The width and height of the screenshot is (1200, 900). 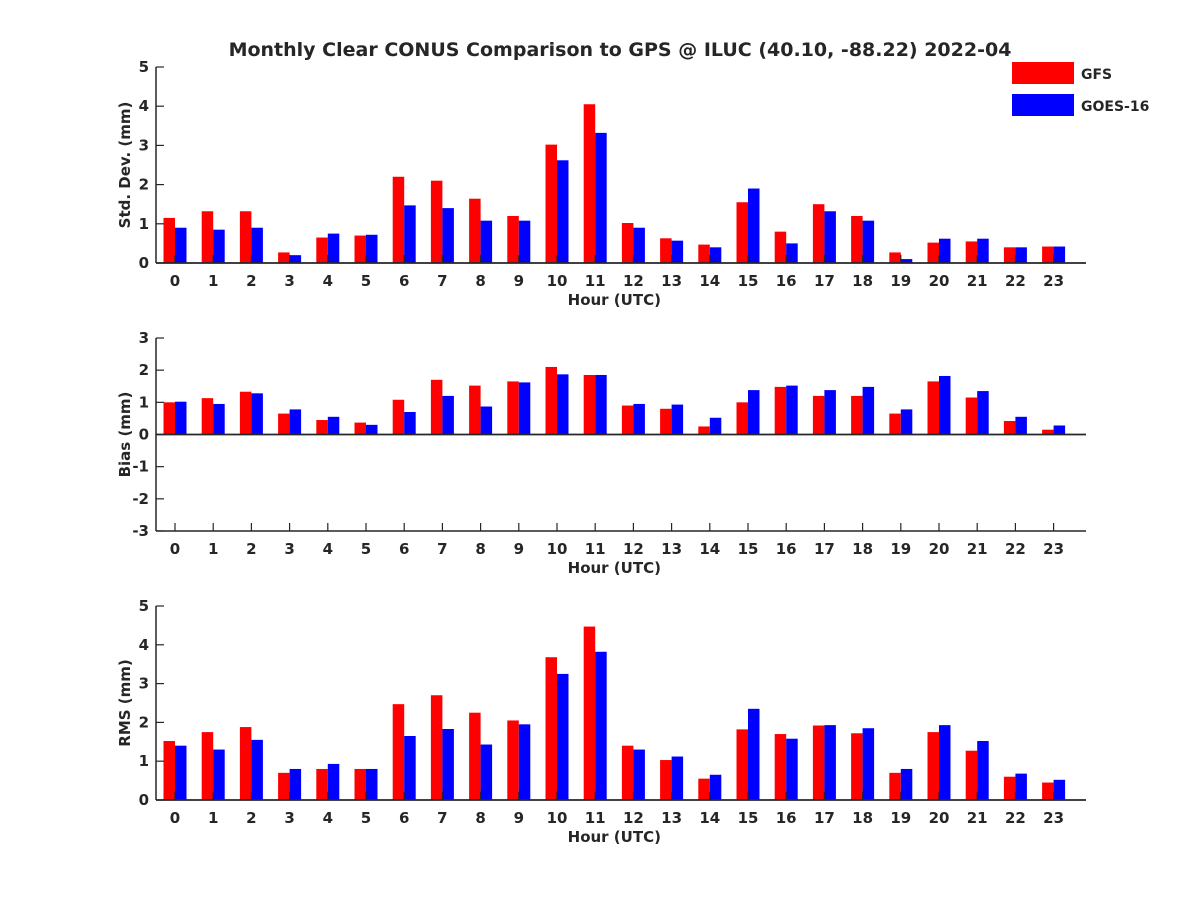 I want to click on y-tick-label: -2, so click(x=140, y=499).